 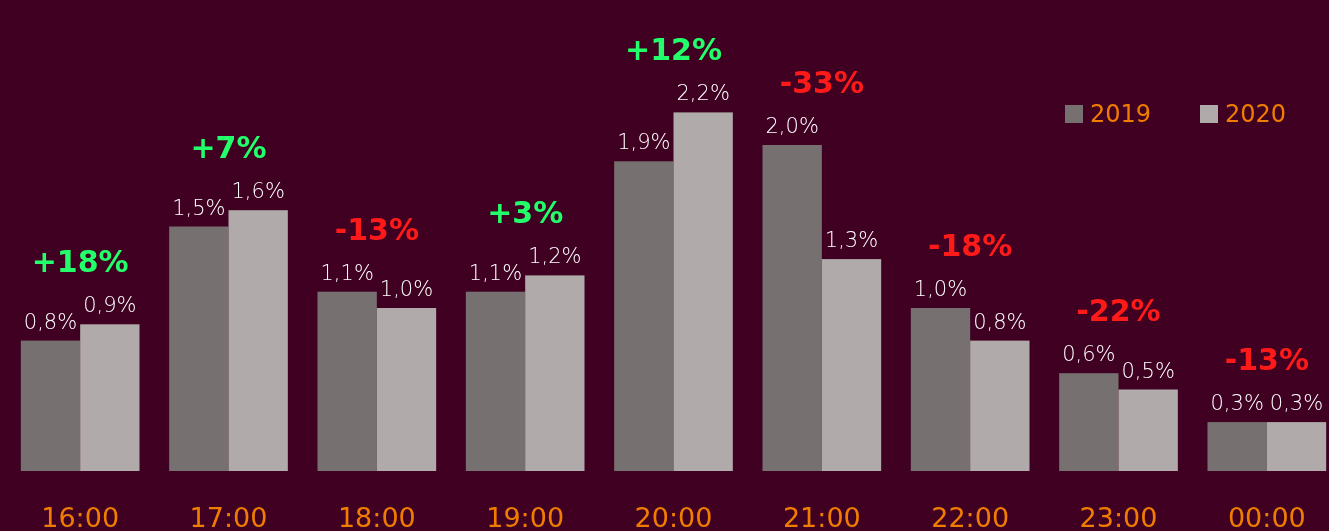 I want to click on annotation: +3%, so click(x=525, y=213).